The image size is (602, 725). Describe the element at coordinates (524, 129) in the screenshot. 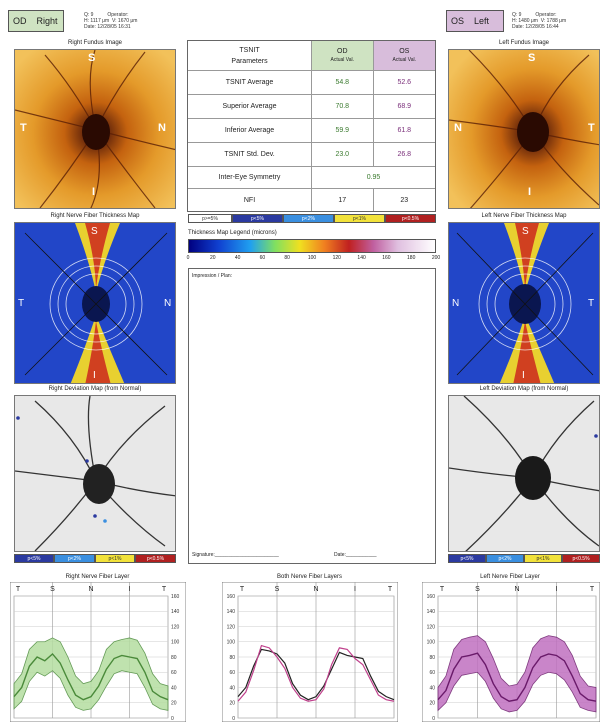

I see `left-fundus-image` at that location.